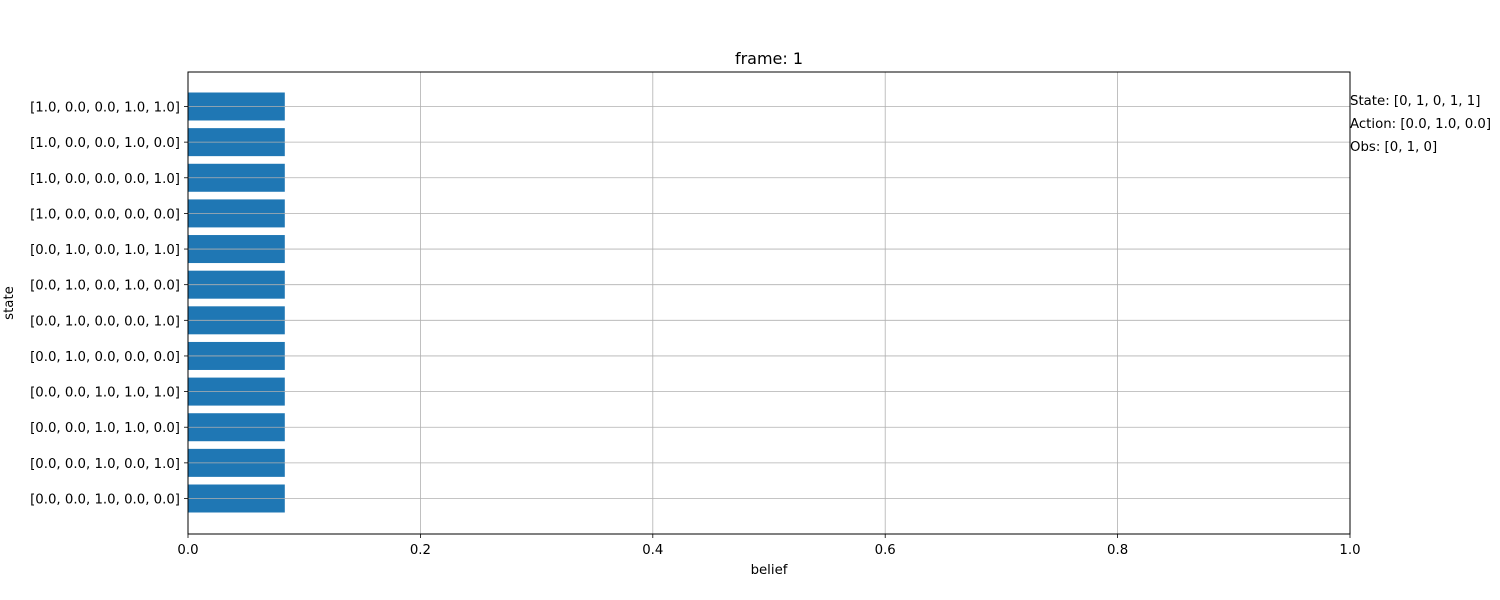 Image resolution: width=1500 pixels, height=600 pixels. What do you see at coordinates (885, 550) in the screenshot?
I see `x-tick-label: 0.6` at bounding box center [885, 550].